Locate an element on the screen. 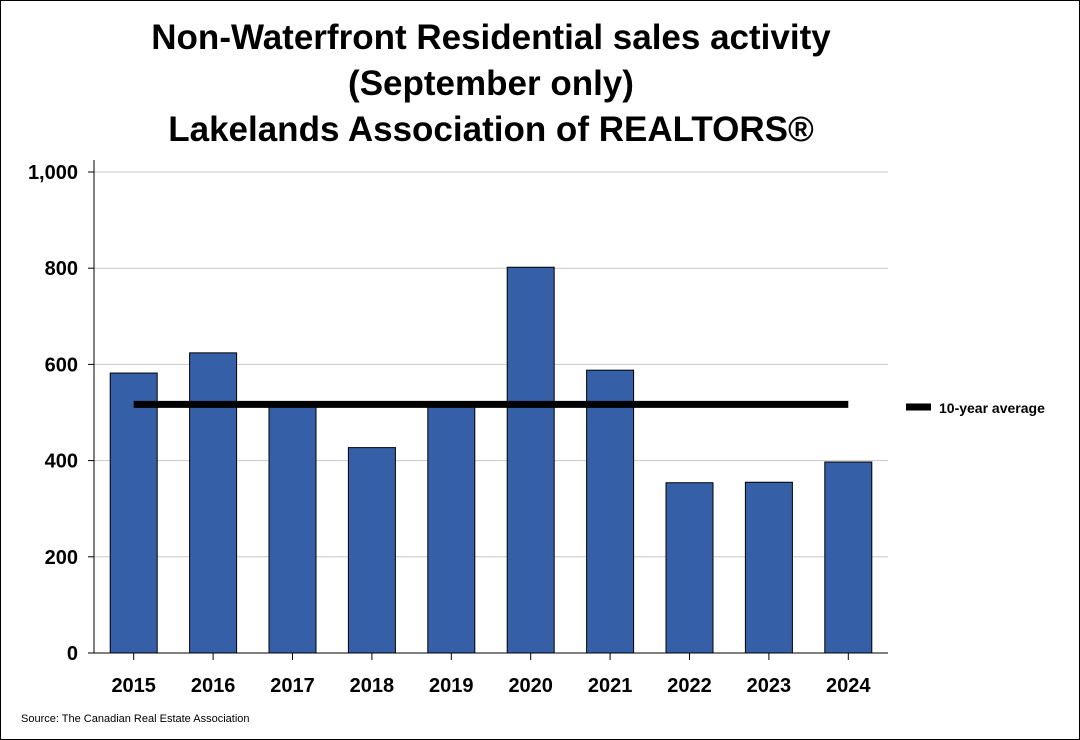  bar-2017 is located at coordinates (292, 529).